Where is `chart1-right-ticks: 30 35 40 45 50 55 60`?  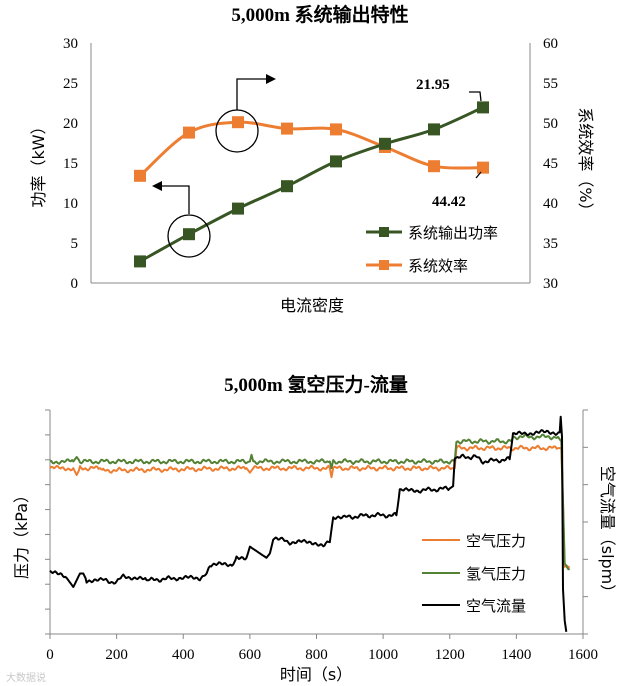 chart1-right-ticks: 30 35 40 45 50 55 60 is located at coordinates (550, 164).